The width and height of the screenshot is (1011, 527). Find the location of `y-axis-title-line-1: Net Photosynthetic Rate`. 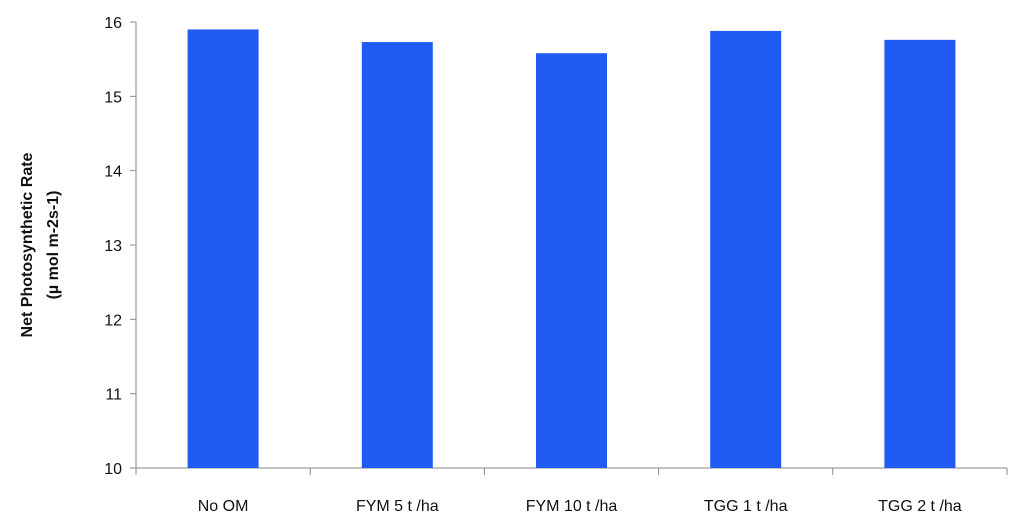

y-axis-title-line-1: Net Photosynthetic Rate is located at coordinates (27, 244).